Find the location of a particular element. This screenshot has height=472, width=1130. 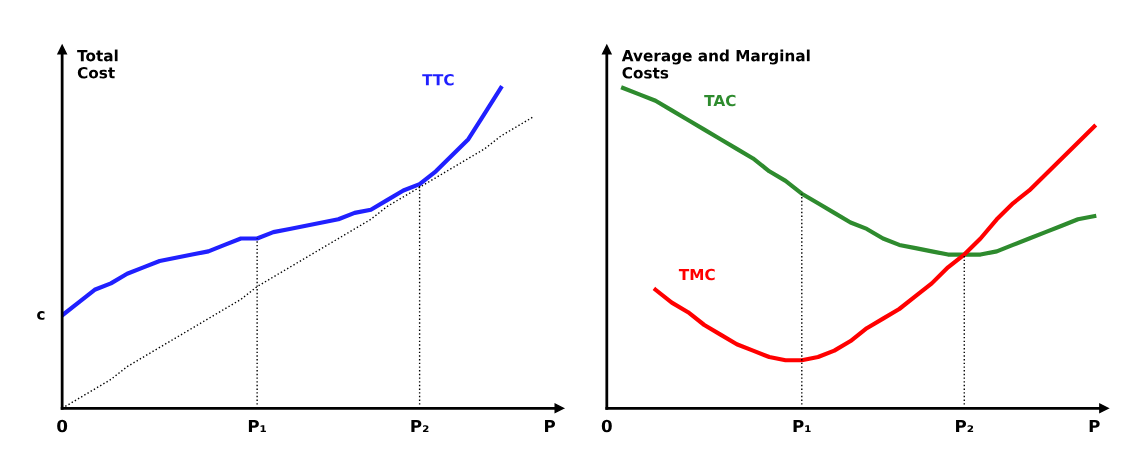

text: c is located at coordinates (41, 315).